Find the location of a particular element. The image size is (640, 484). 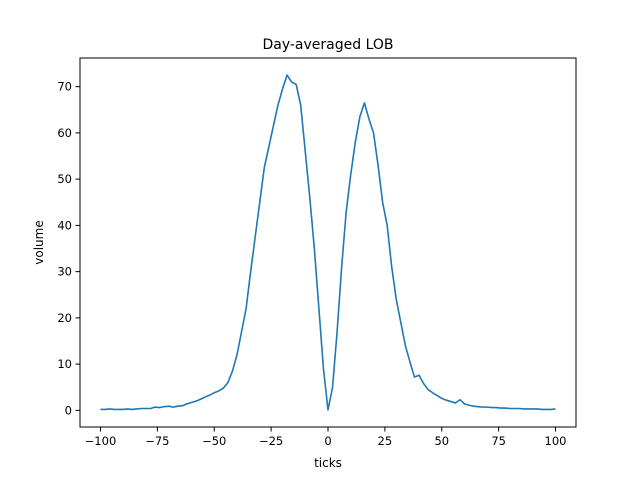

y-tick-label: 50 is located at coordinates (64, 179).